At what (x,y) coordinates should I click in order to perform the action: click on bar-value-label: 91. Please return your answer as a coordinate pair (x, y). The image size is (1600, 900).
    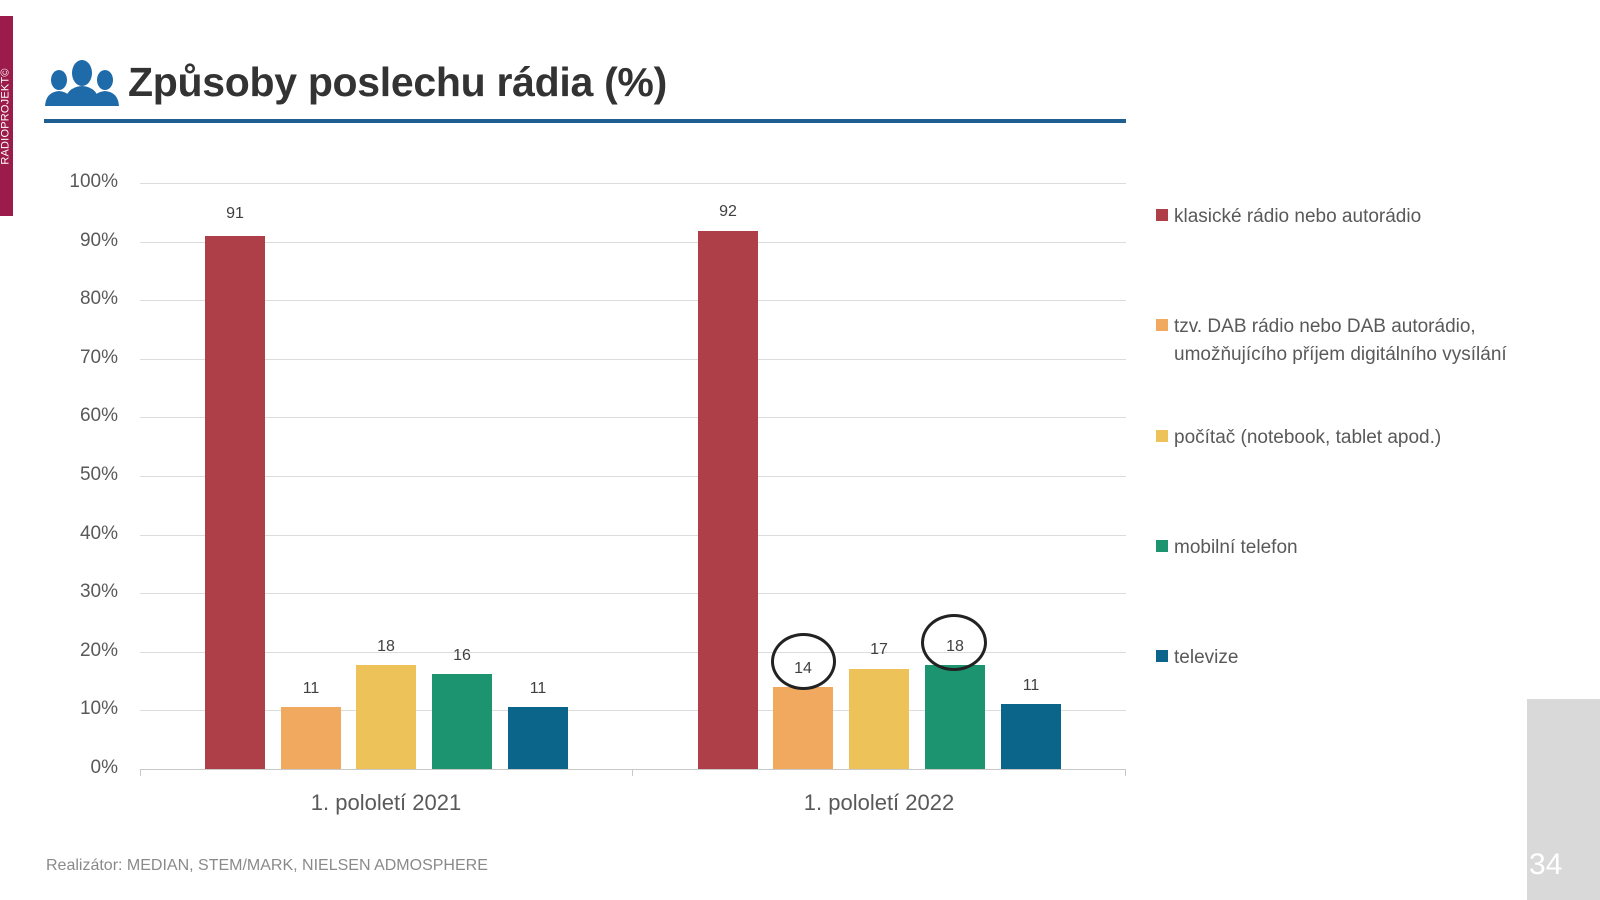
    Looking at the image, I should click on (235, 213).